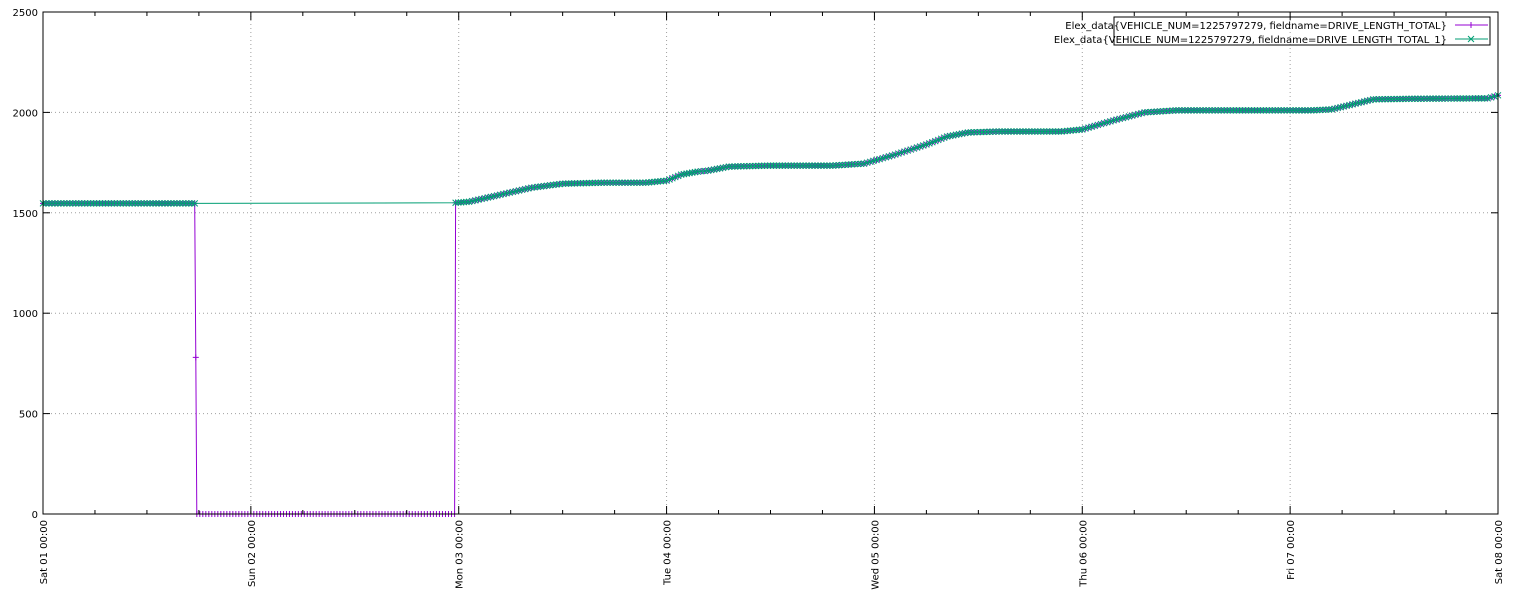  Describe the element at coordinates (1083, 554) in the screenshot. I see `x-tick-label: Thu 06 00:00` at that location.